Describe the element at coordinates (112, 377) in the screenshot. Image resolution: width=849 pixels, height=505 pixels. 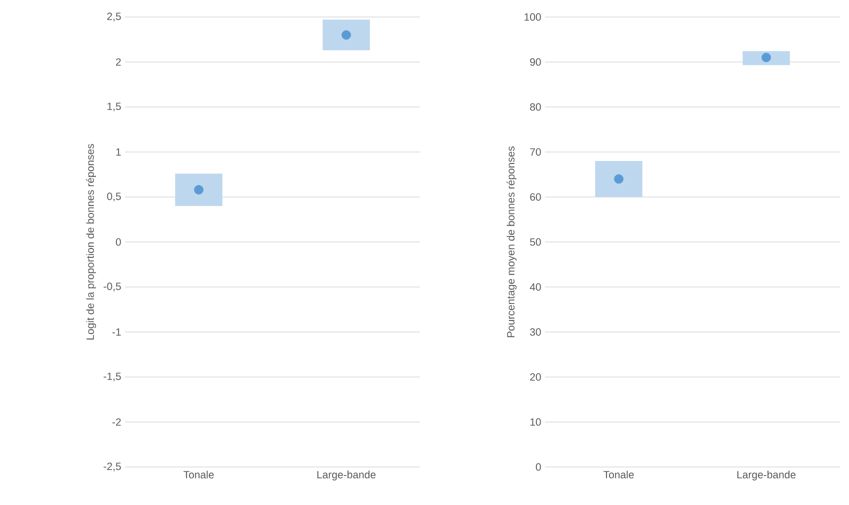
I see `y-tick-label: -1,5` at that location.